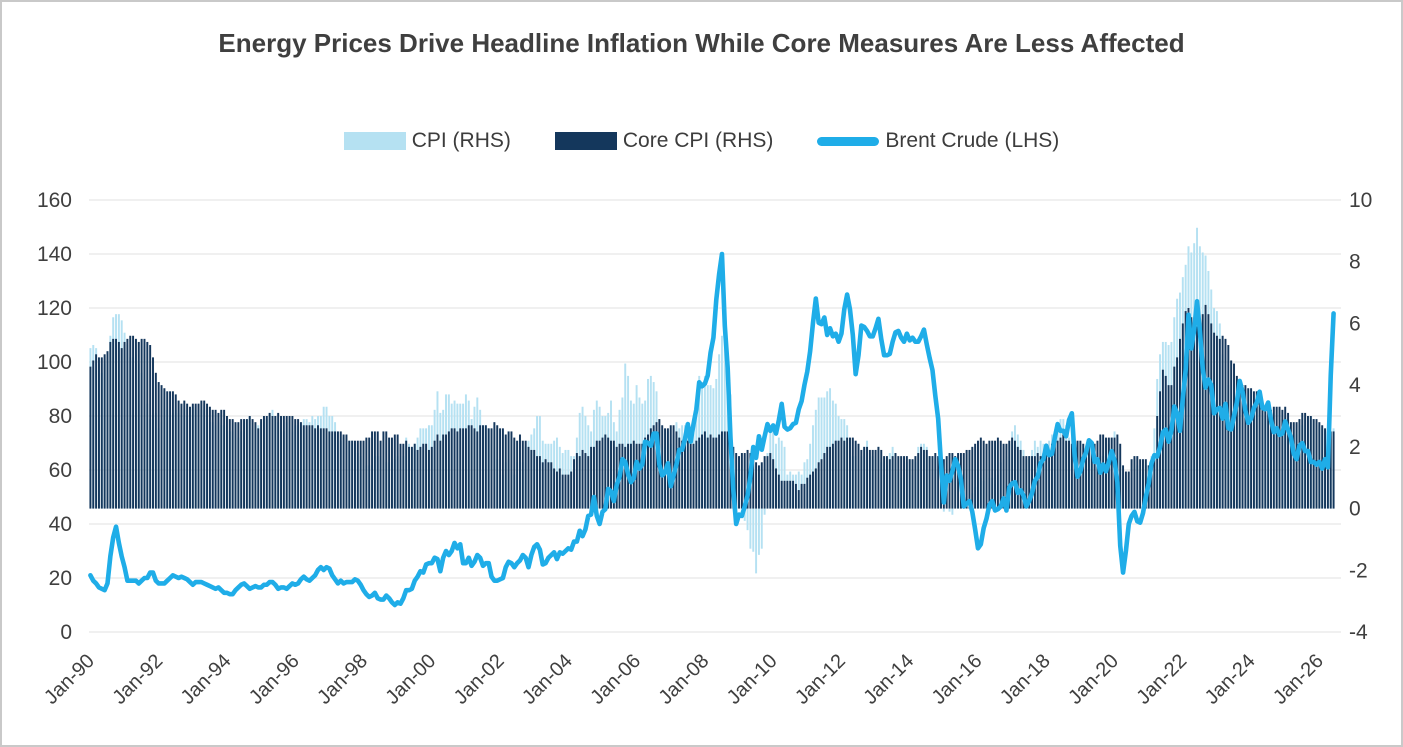 This screenshot has height=747, width=1403. Describe the element at coordinates (66, 632) in the screenshot. I see `left-axis-tick-label: 0` at that location.